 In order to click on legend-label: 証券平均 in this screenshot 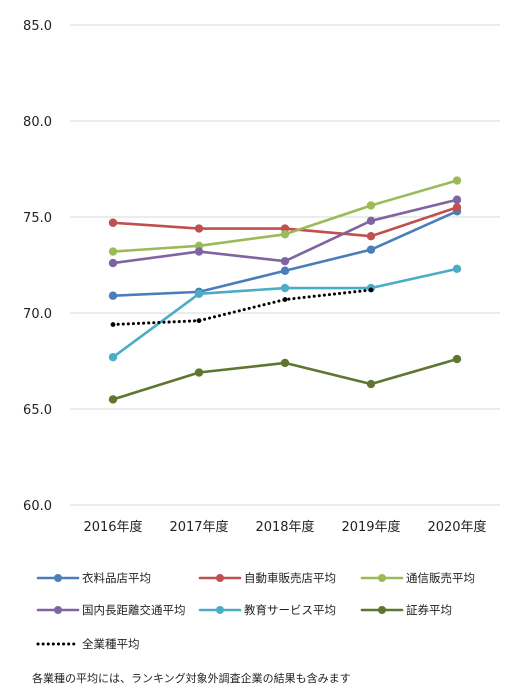, I will do `click(429, 610)`.